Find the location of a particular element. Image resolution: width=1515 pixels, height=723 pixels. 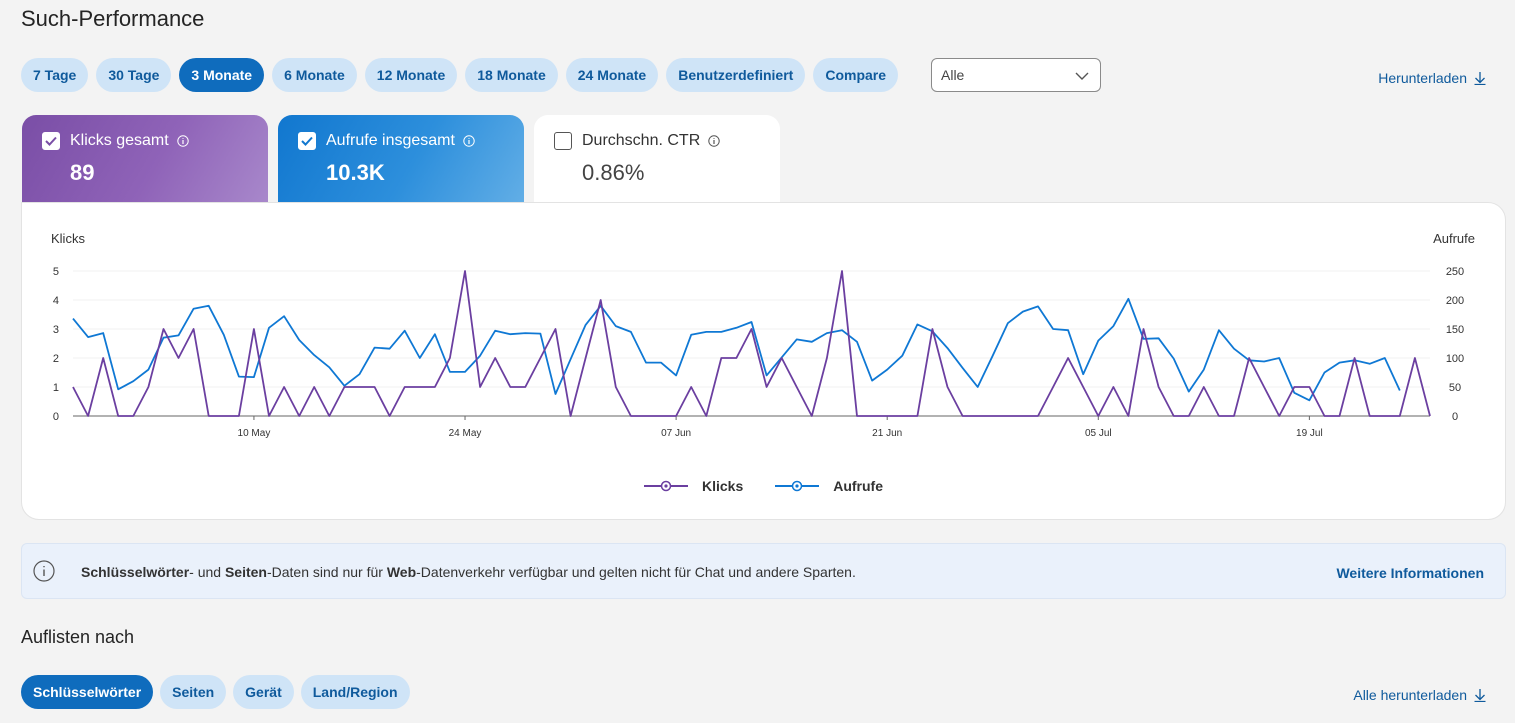

ctr-checkbox is located at coordinates (563, 141).